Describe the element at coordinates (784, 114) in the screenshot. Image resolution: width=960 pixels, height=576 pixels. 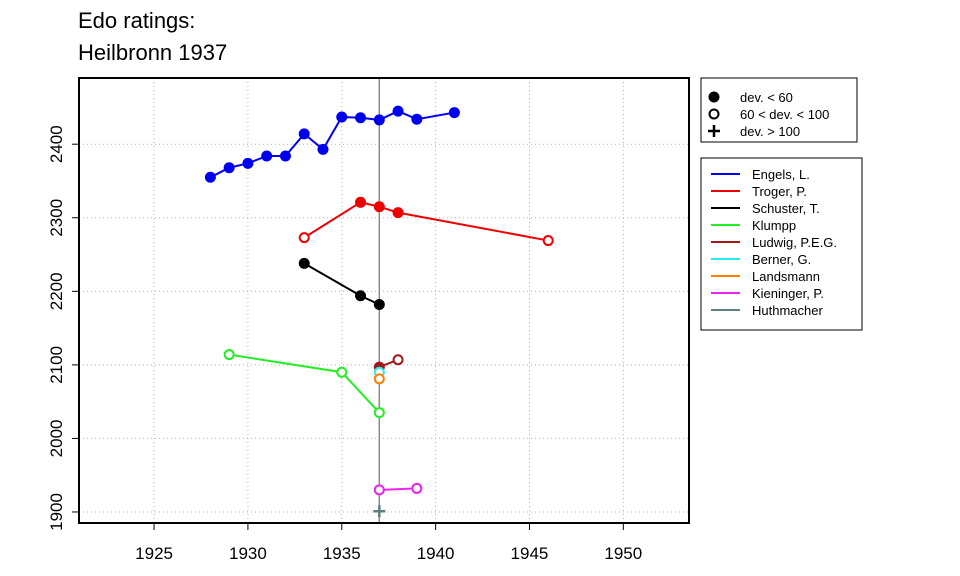
I see `legend-marker-label-open: 60 < dev. < 100` at that location.